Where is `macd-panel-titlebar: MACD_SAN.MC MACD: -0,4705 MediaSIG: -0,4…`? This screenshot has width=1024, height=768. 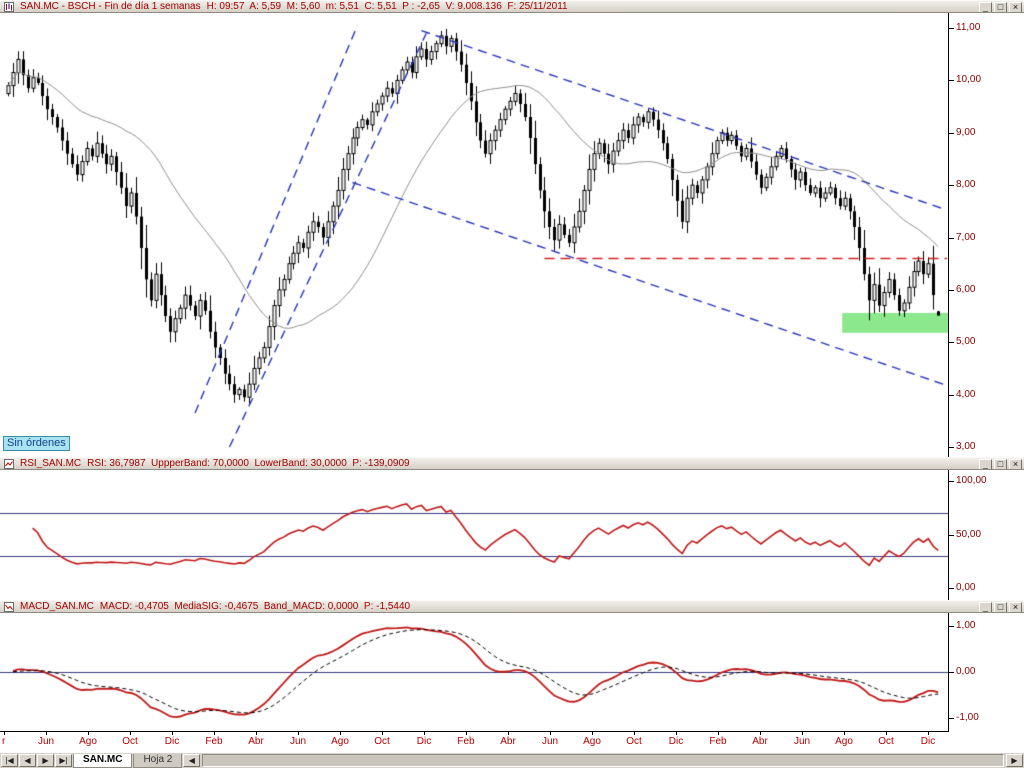 macd-panel-titlebar: MACD_SAN.MC MACD: -0,4705 MediaSIG: -0,4… is located at coordinates (512, 606).